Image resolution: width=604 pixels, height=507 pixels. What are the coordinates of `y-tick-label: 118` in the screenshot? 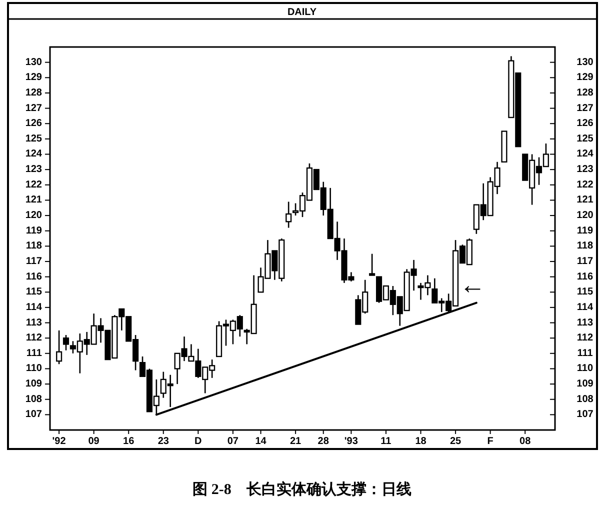 It's located at (34, 246).